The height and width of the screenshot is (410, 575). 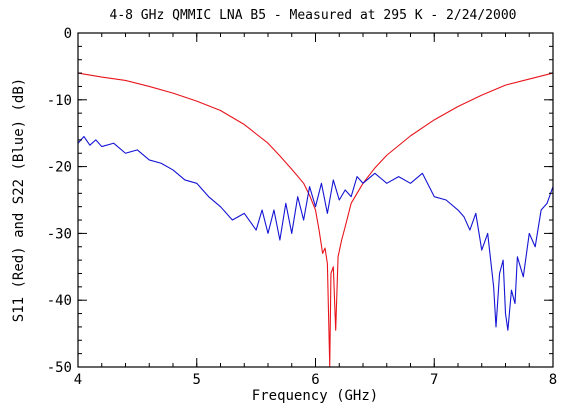 What do you see at coordinates (434, 380) in the screenshot?
I see `x-tick-label: 7` at bounding box center [434, 380].